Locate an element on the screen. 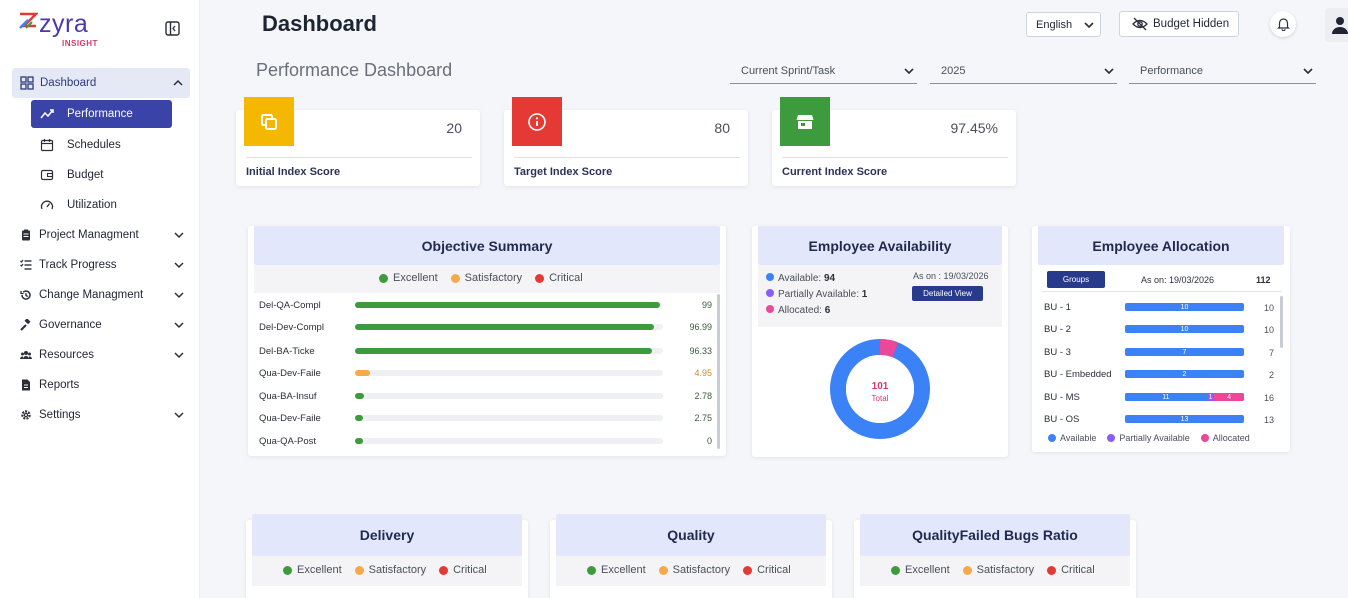  filter-value: Current Sprint/Task is located at coordinates (788, 70).